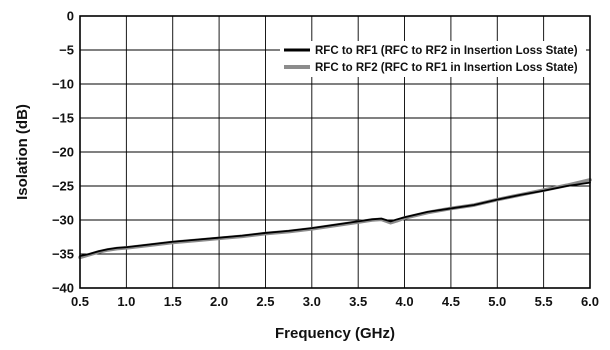 This screenshot has width=610, height=350. I want to click on x-axis-label: Frequency (GHz), so click(335, 333).